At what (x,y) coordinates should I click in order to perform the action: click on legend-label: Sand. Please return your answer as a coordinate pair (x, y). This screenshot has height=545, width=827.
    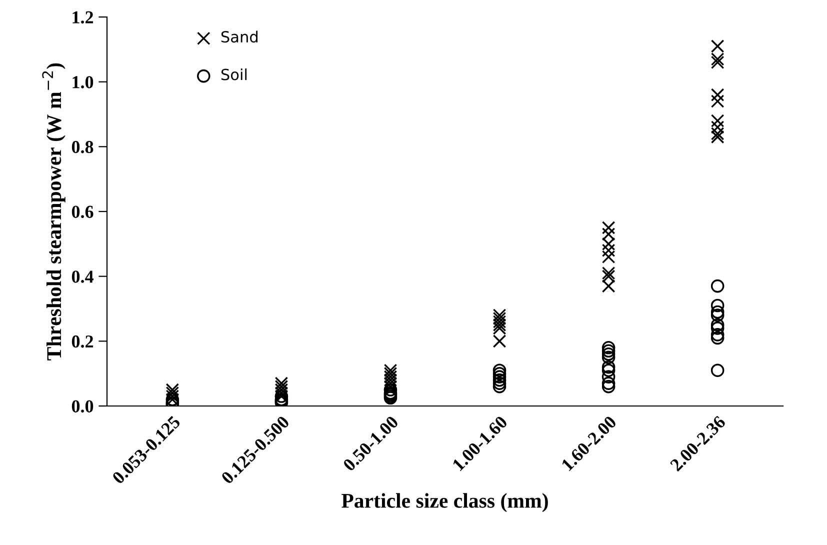
    Looking at the image, I should click on (239, 36).